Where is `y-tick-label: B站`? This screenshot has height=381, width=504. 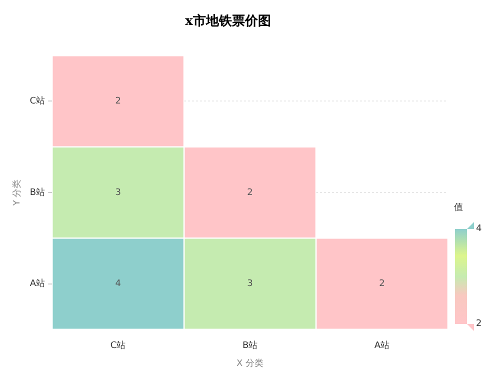
y-tick-label: B站 is located at coordinates (38, 192).